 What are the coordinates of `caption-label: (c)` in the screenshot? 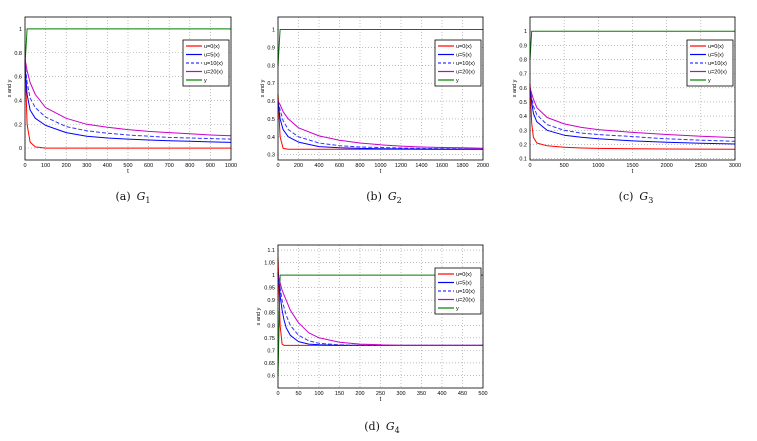 It's located at (626, 196).